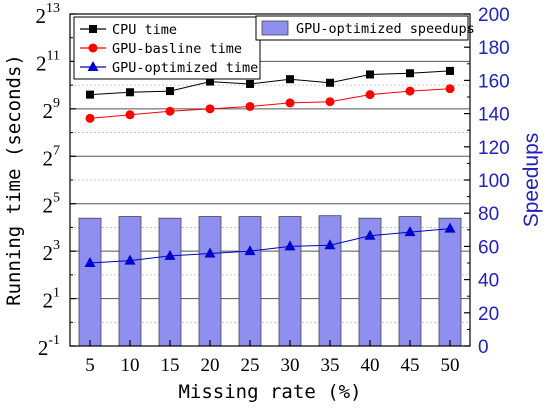  What do you see at coordinates (531, 180) in the screenshot?
I see `y-right-axis-label: Speedups` at bounding box center [531, 180].